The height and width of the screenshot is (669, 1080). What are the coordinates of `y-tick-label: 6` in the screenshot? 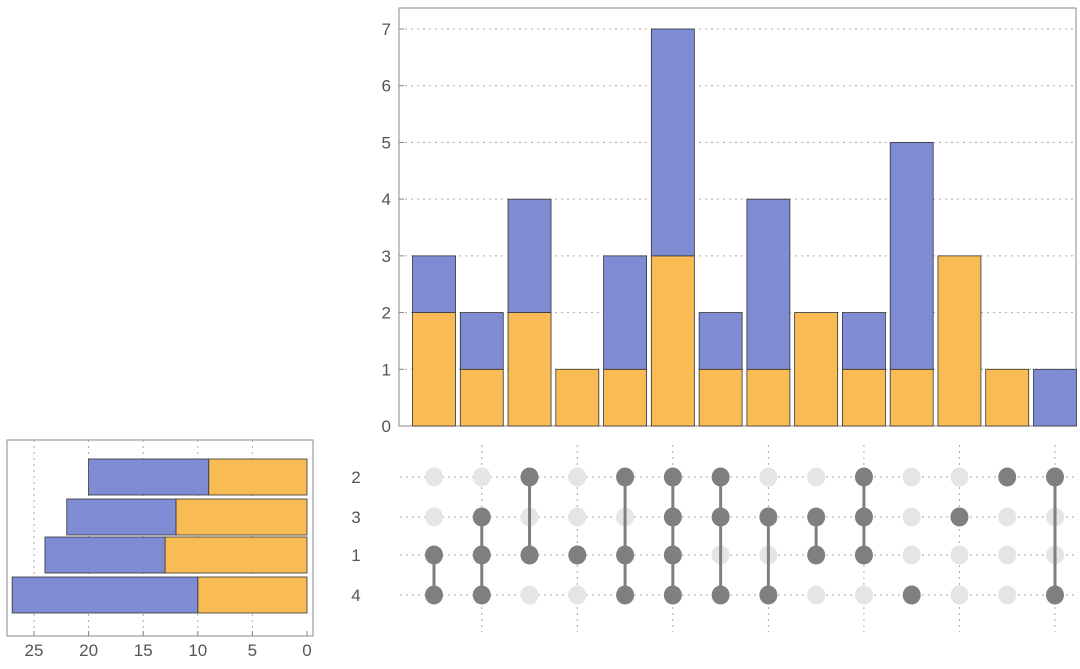 It's located at (386, 86).